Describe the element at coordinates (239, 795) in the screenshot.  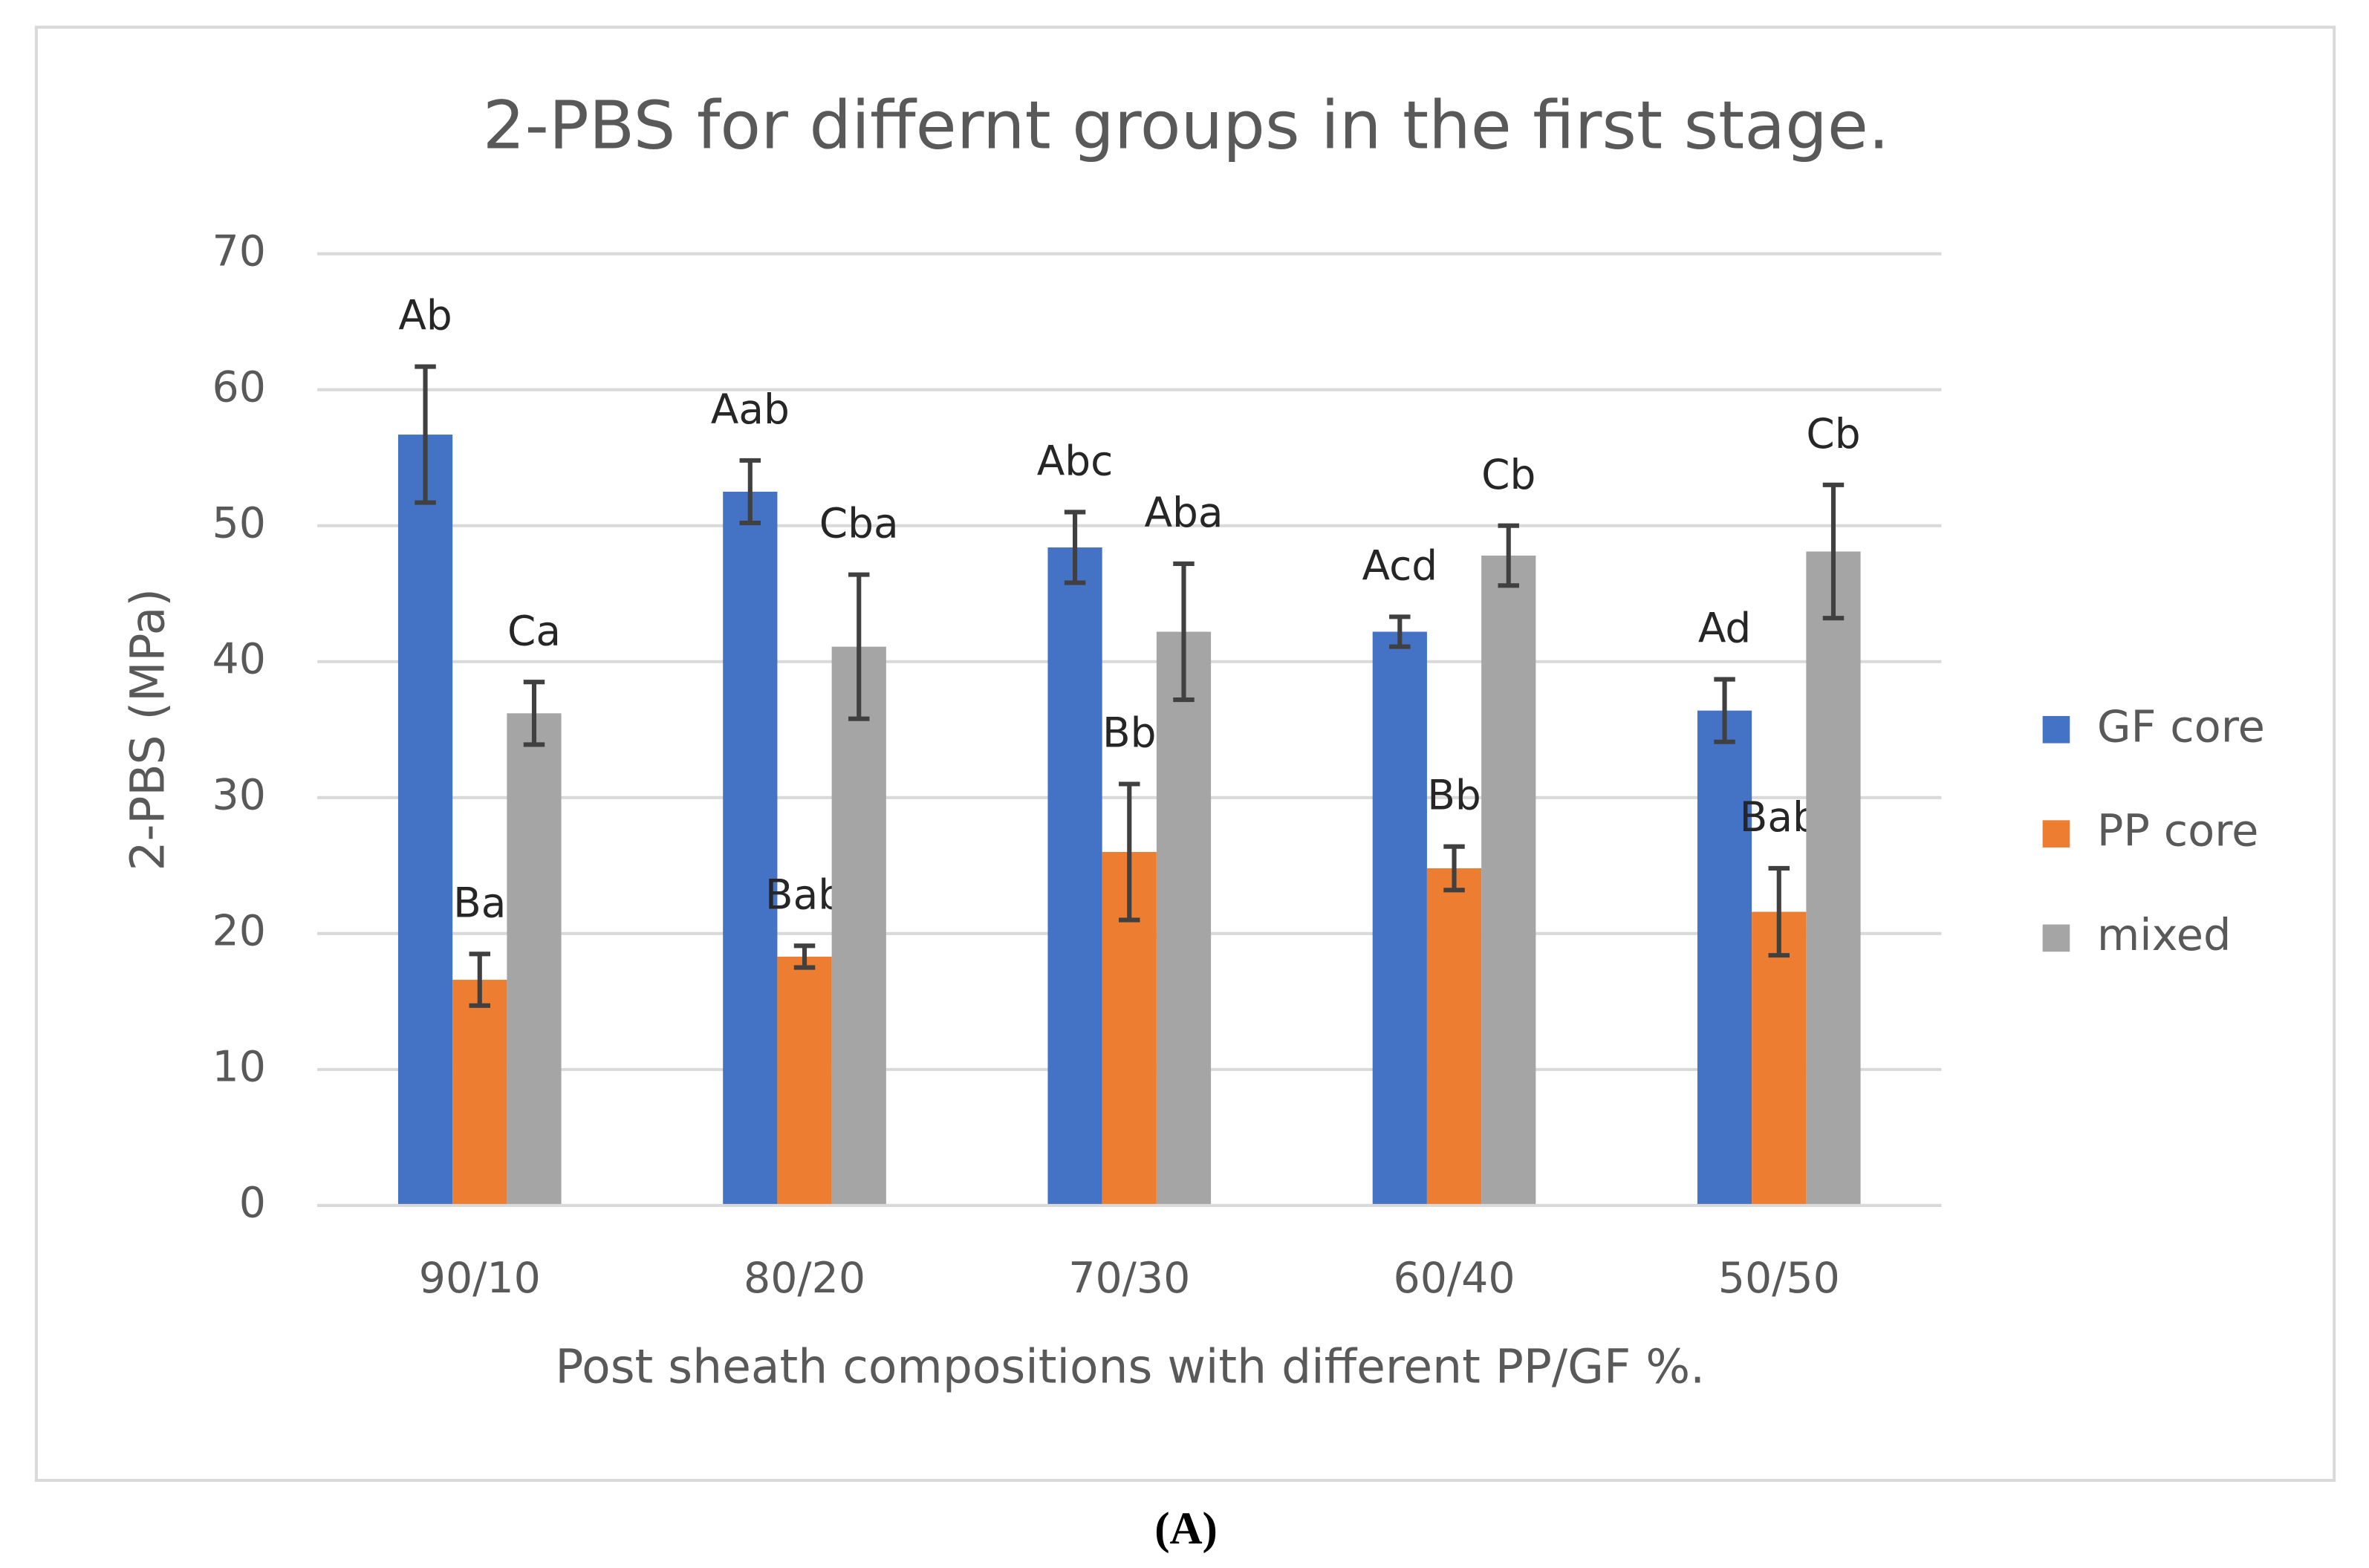
I see `y-tick-label: 30` at that location.